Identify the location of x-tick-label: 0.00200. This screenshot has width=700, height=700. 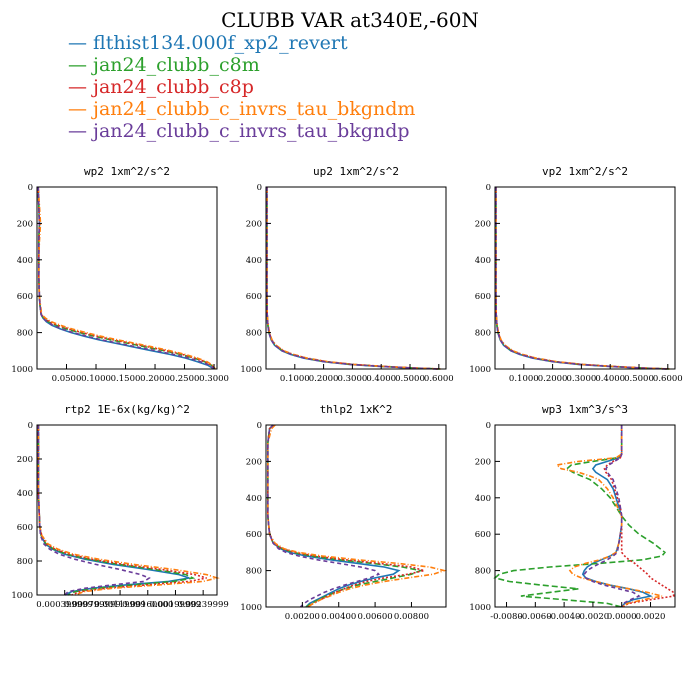
(302, 617).